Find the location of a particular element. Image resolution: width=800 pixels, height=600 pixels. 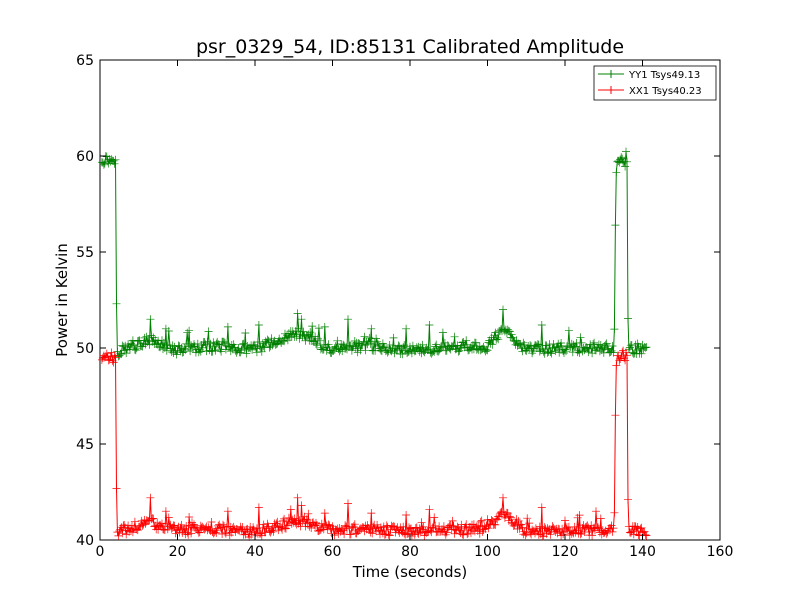

legend: YY1 Tsys49.13 XX1 Tsys40.23 is located at coordinates (655, 83).